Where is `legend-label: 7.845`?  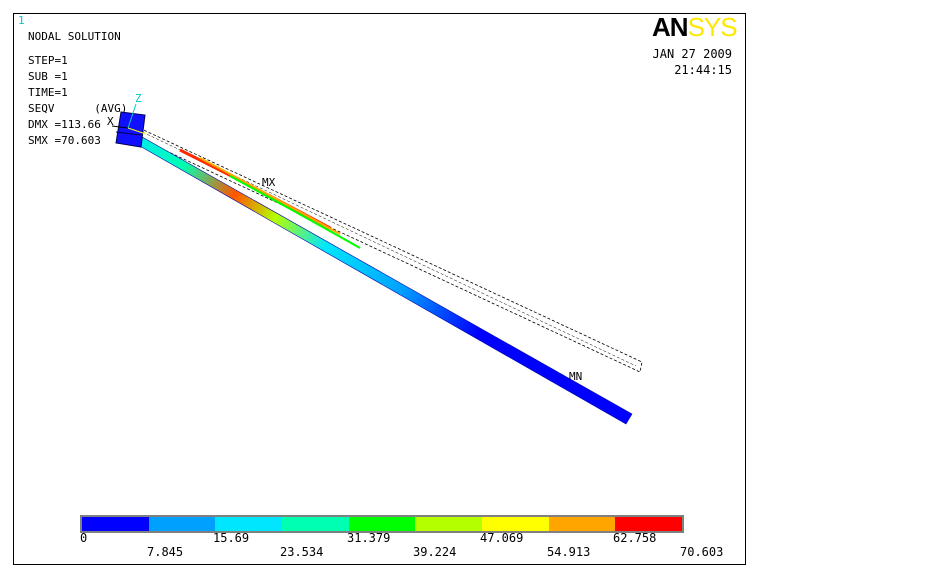
legend-label: 7.845 is located at coordinates (165, 552).